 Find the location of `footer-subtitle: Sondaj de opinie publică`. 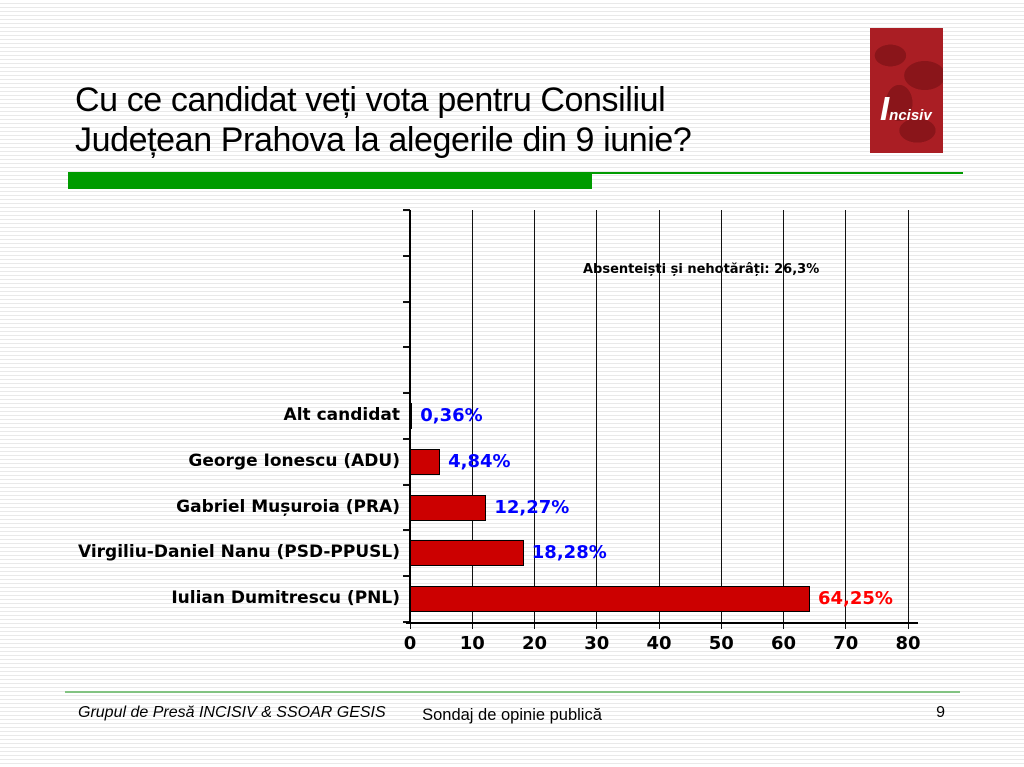

footer-subtitle: Sondaj de opinie publică is located at coordinates (512, 715).